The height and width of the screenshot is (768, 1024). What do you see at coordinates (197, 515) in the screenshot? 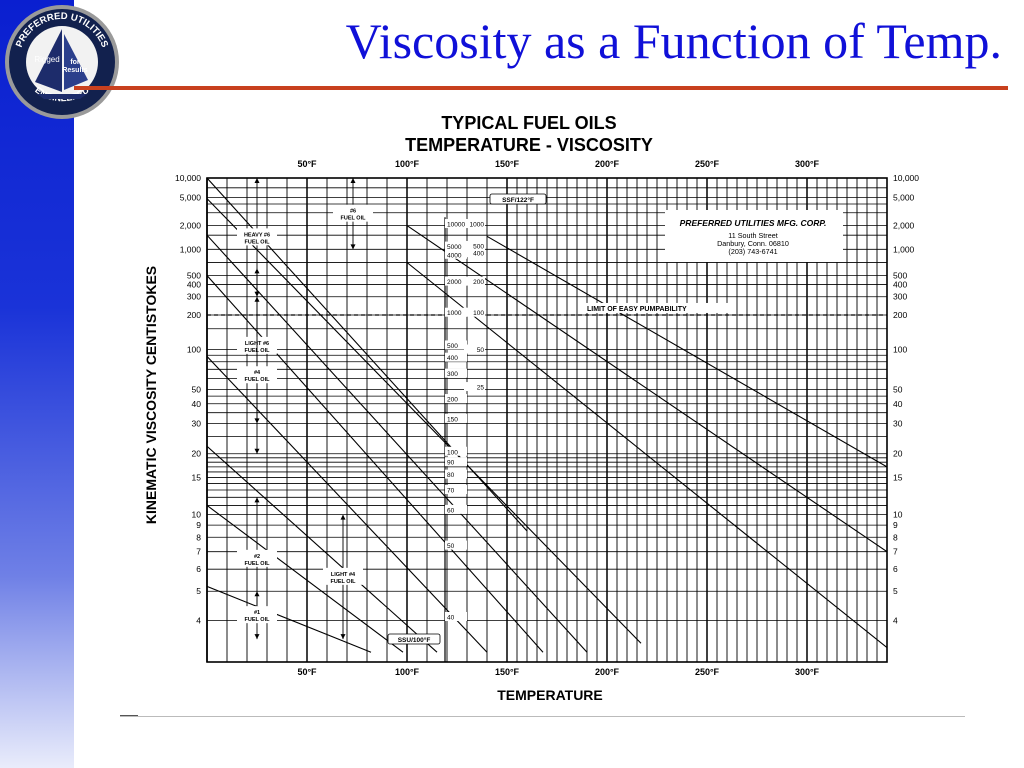
I see `y-tick-label-left: 10` at bounding box center [197, 515].